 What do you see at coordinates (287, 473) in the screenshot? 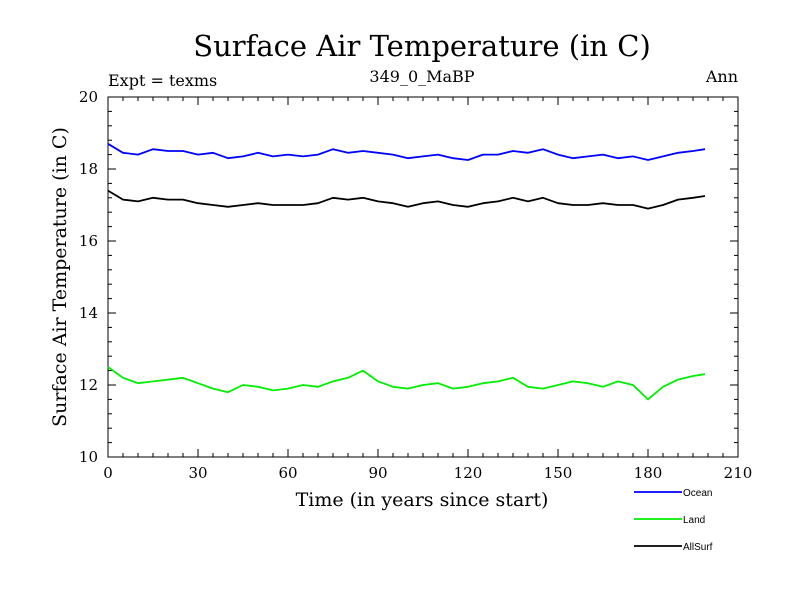
I see `x-tick-label: 60` at bounding box center [287, 473].